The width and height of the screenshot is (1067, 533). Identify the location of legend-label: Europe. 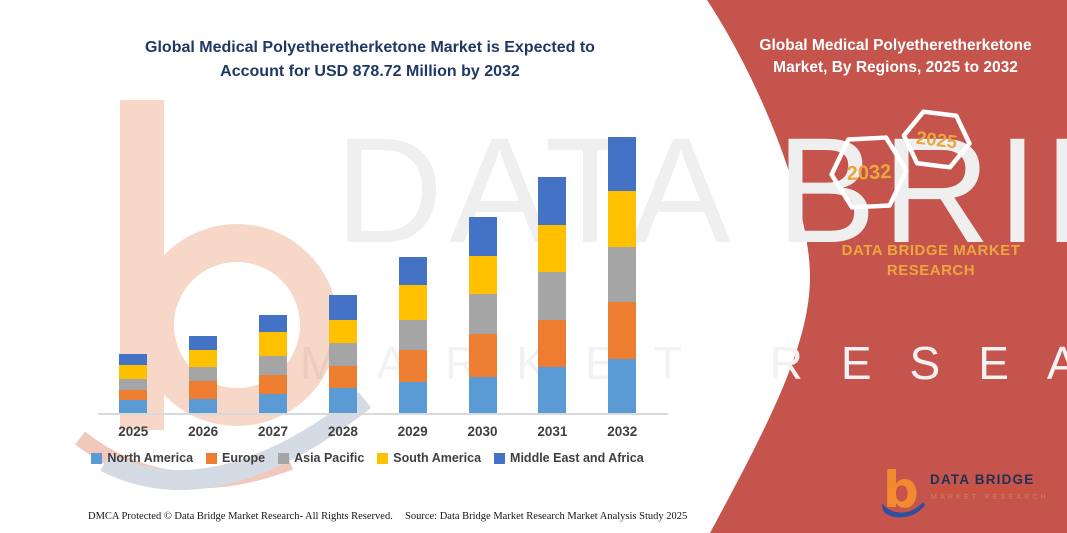
(244, 458).